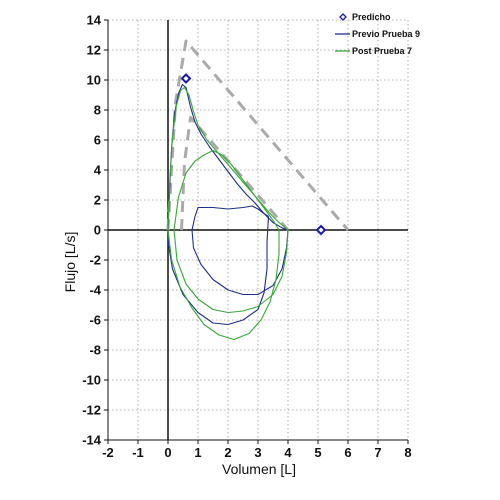 The height and width of the screenshot is (500, 500). I want to click on y-tick-label: -12, so click(91, 410).